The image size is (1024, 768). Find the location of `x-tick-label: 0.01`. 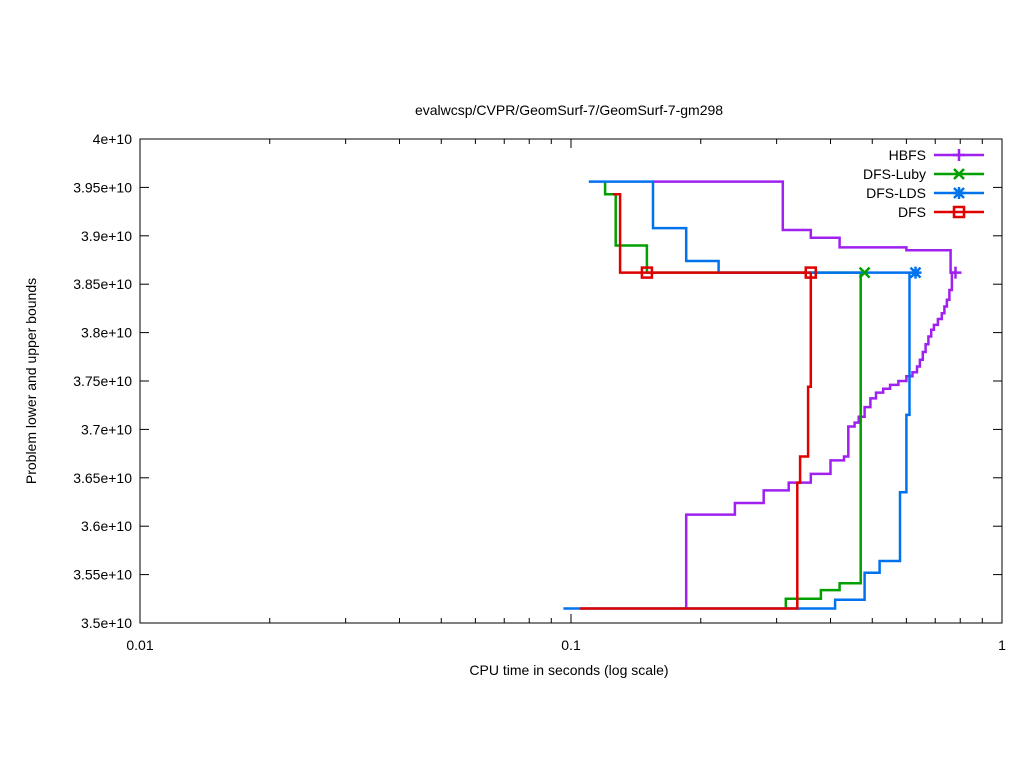

x-tick-label: 0.01 is located at coordinates (139, 645).